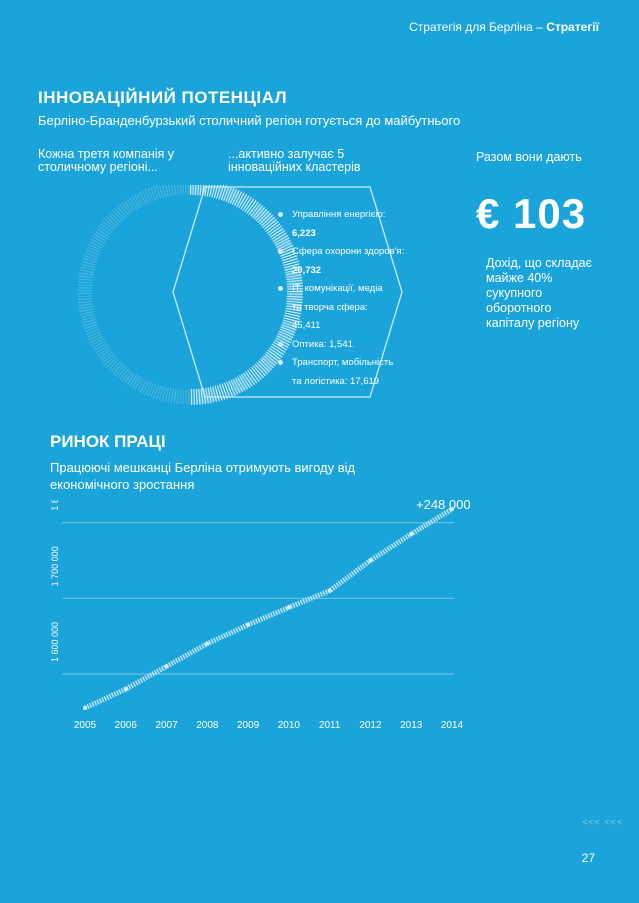 This screenshot has height=903, width=639. I want to click on legend-optics: Оптика: 1,541, so click(341, 345).